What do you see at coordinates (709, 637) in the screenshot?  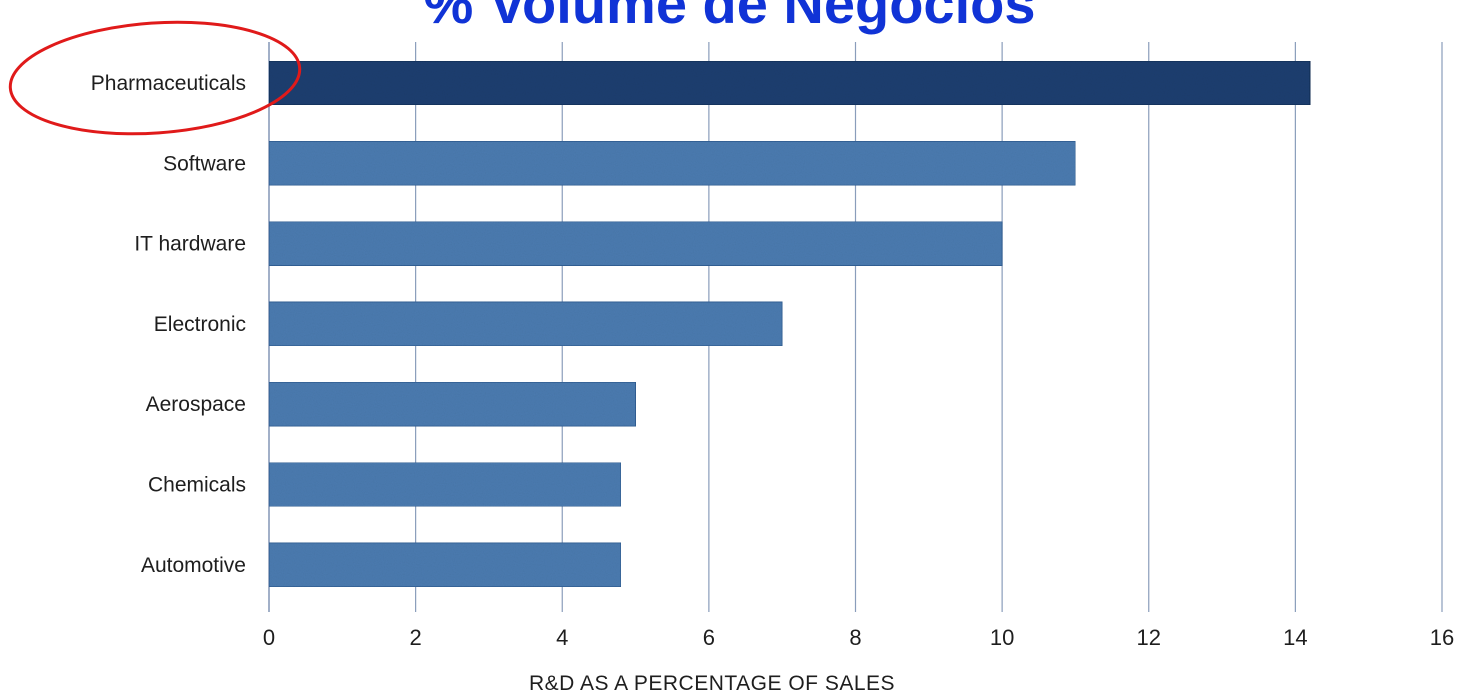 I see `x-tick-label: 6` at bounding box center [709, 637].